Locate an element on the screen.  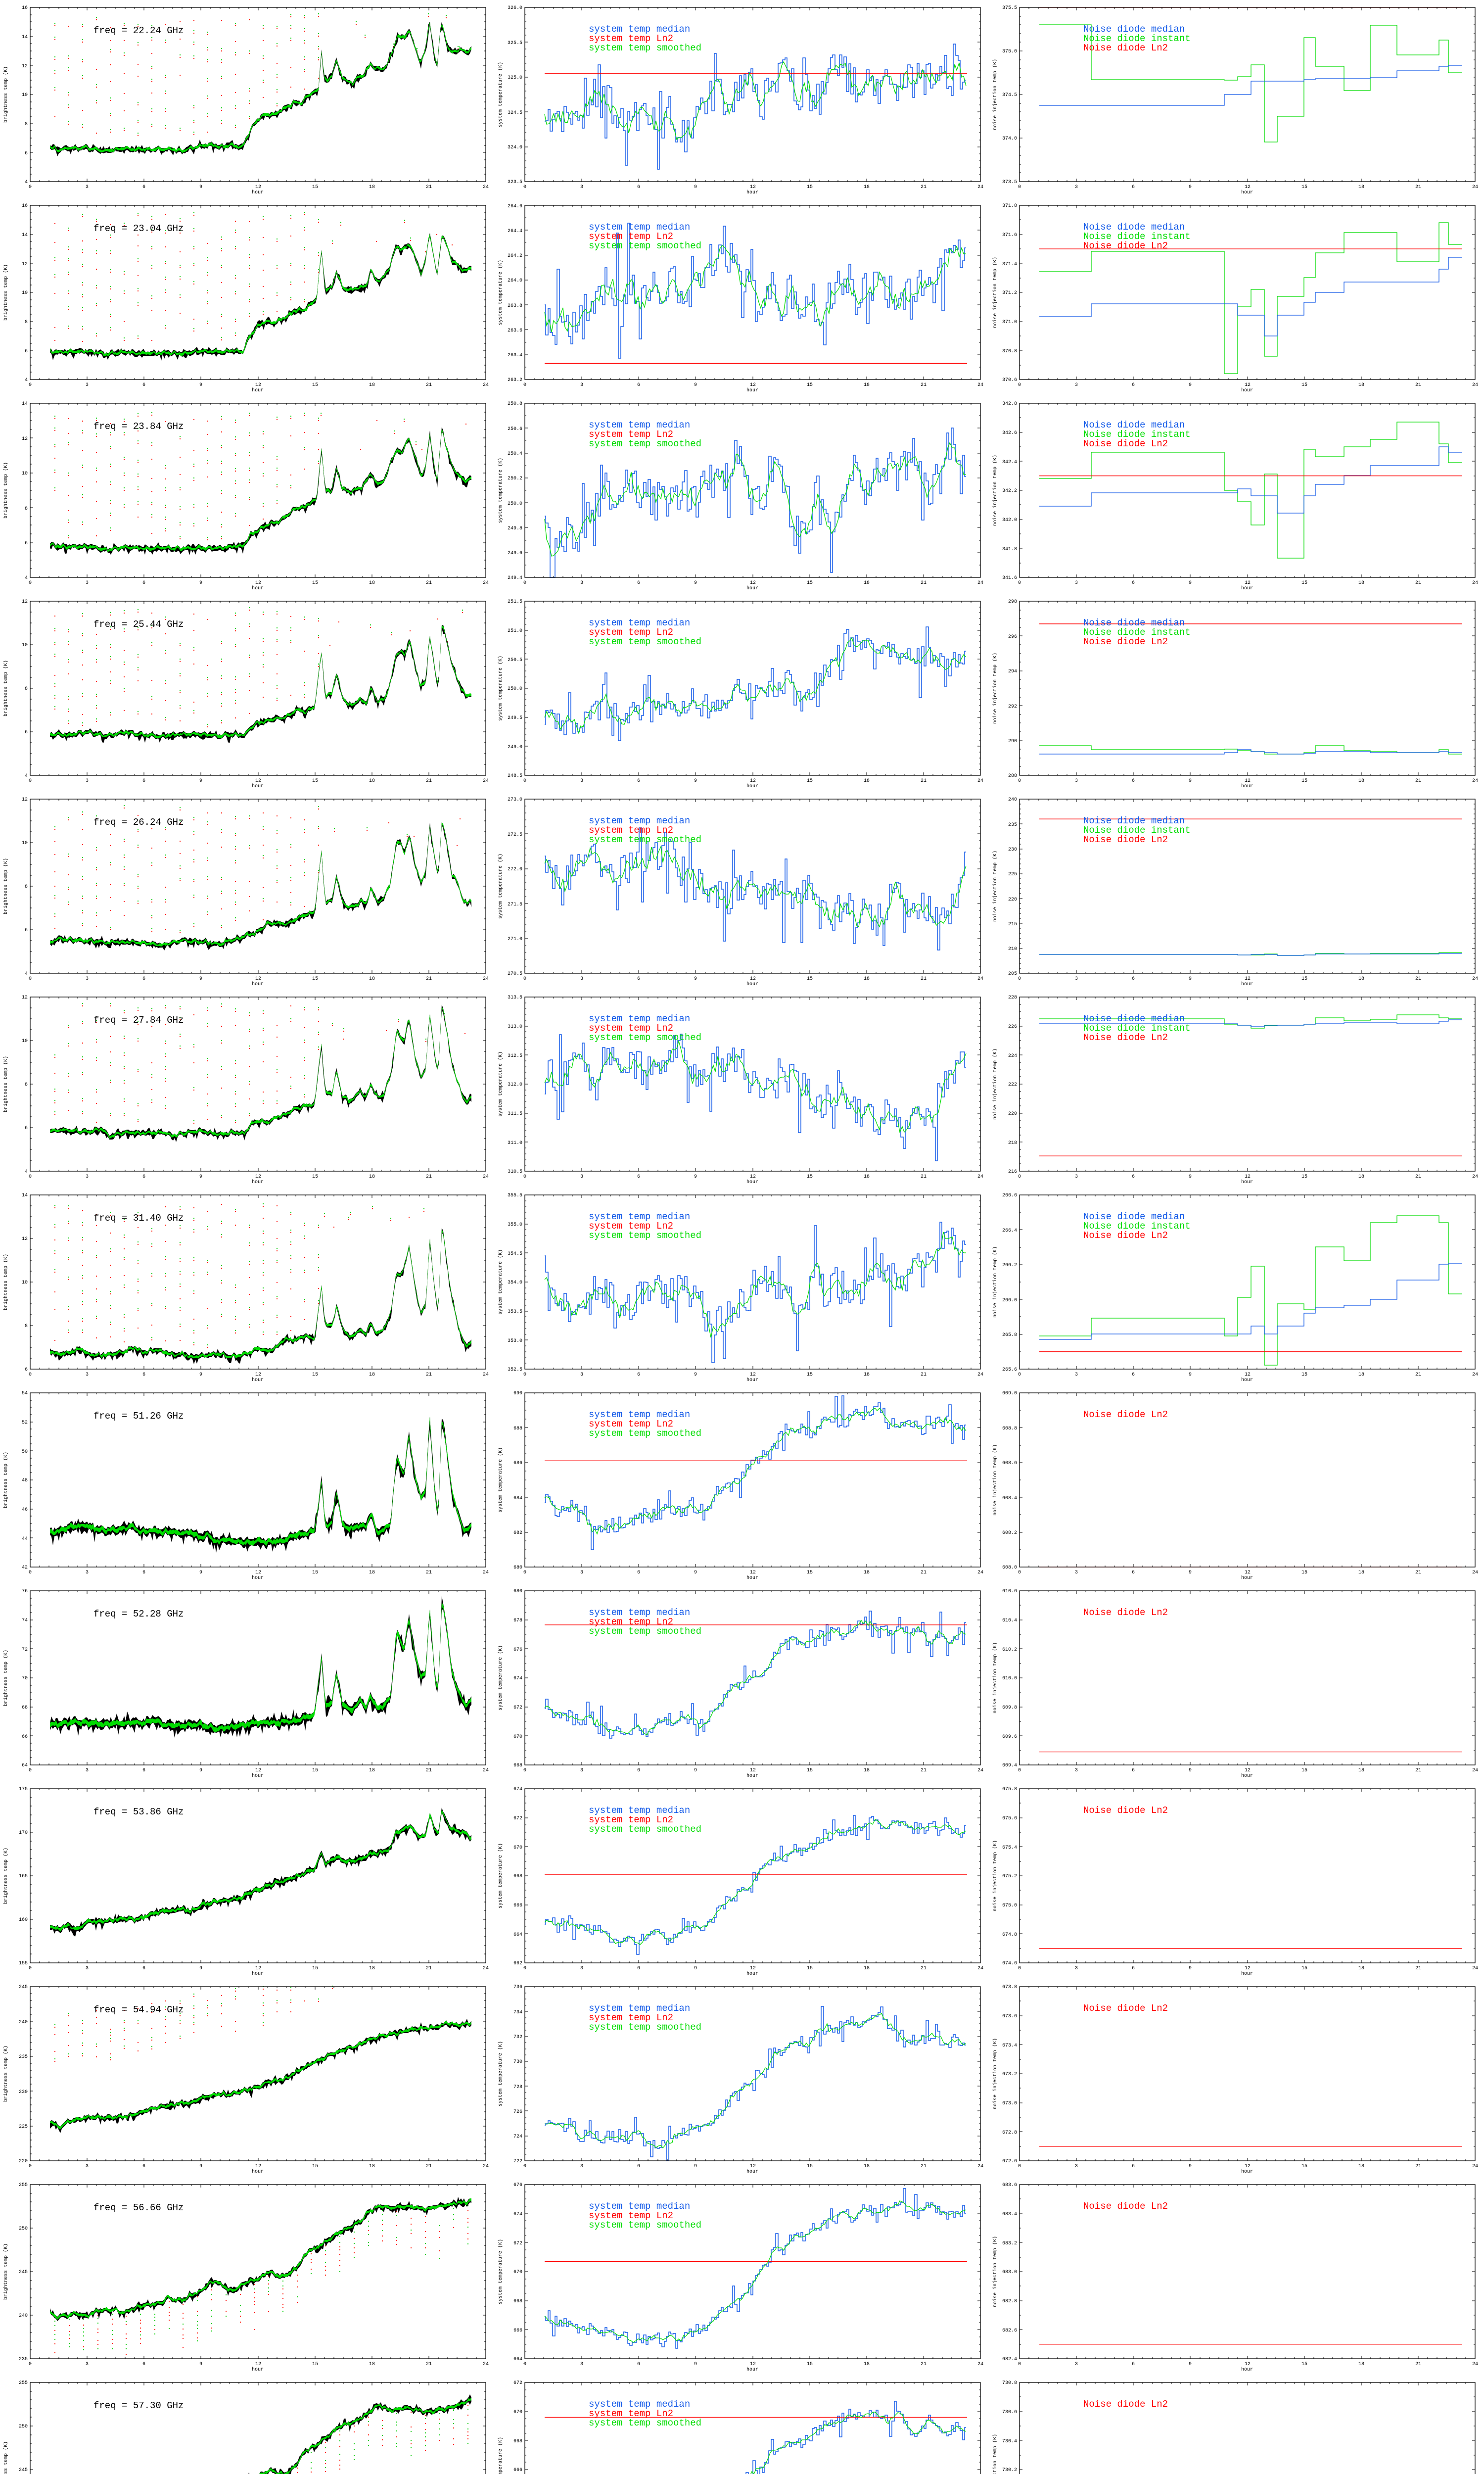
svg-text: 666 is located at coordinates (517, 1906).